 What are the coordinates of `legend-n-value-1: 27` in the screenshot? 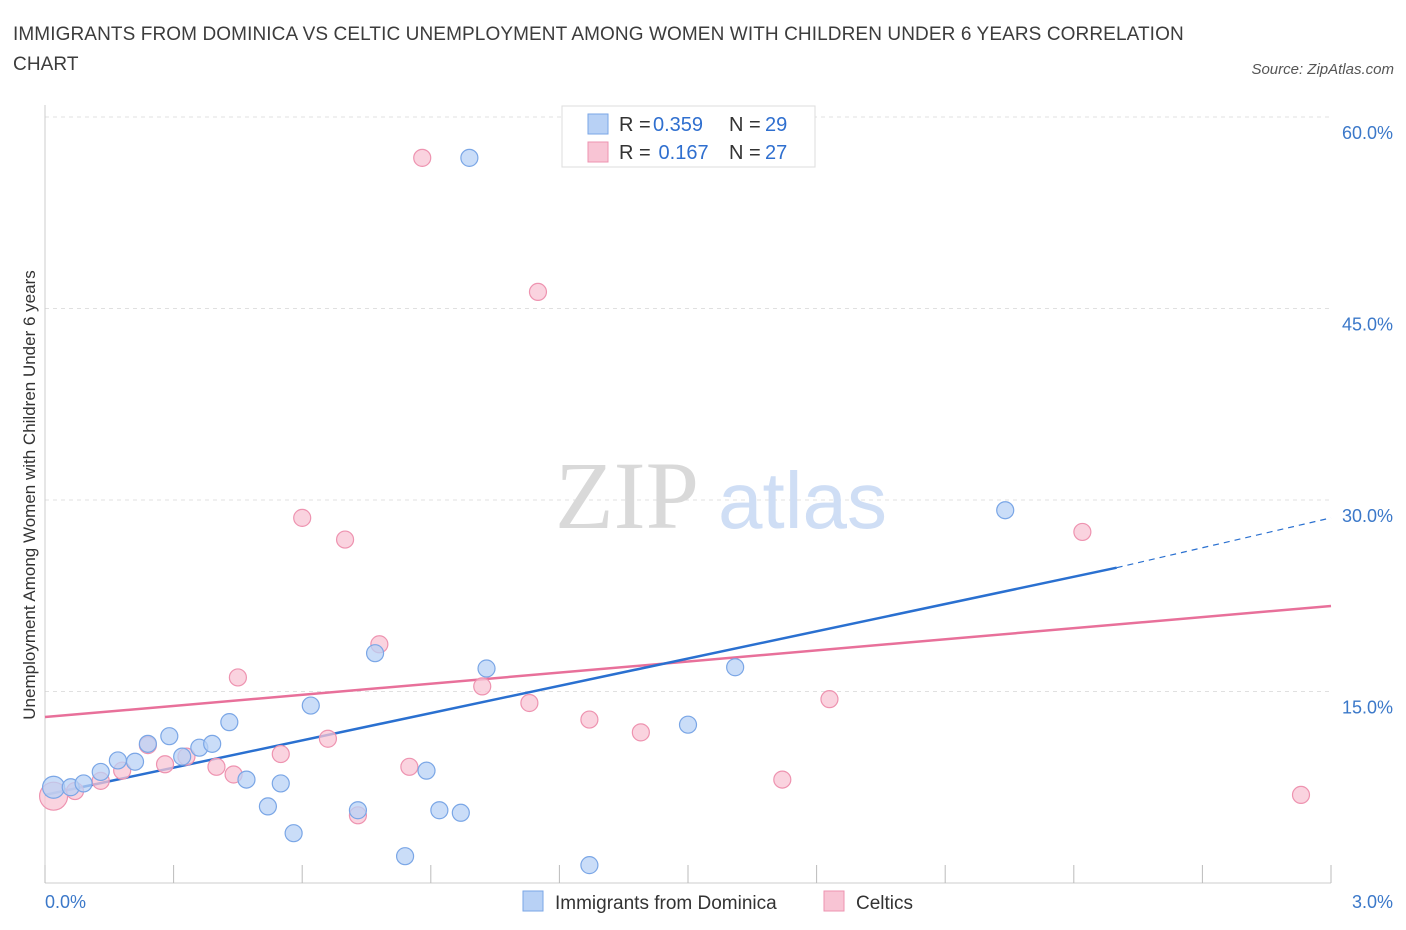 It's located at (776, 153).